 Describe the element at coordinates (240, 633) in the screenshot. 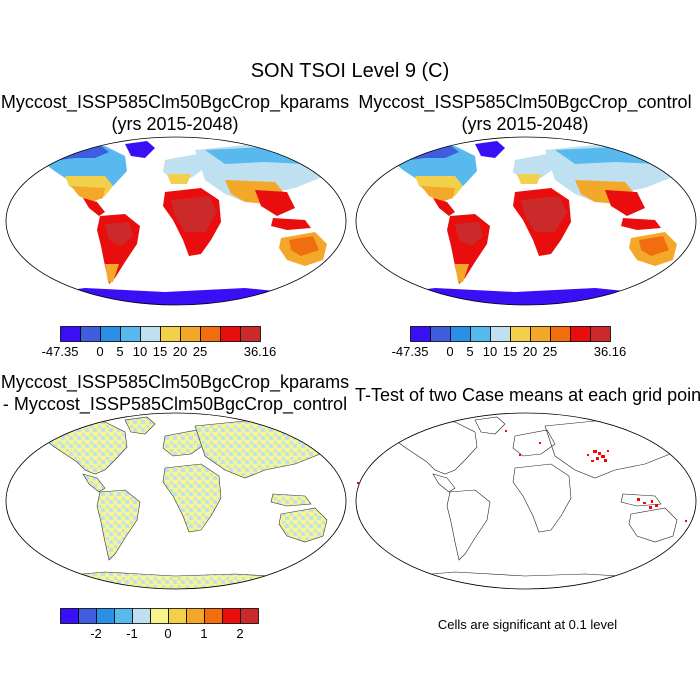

I see `colorbar-tick-label: 2` at that location.